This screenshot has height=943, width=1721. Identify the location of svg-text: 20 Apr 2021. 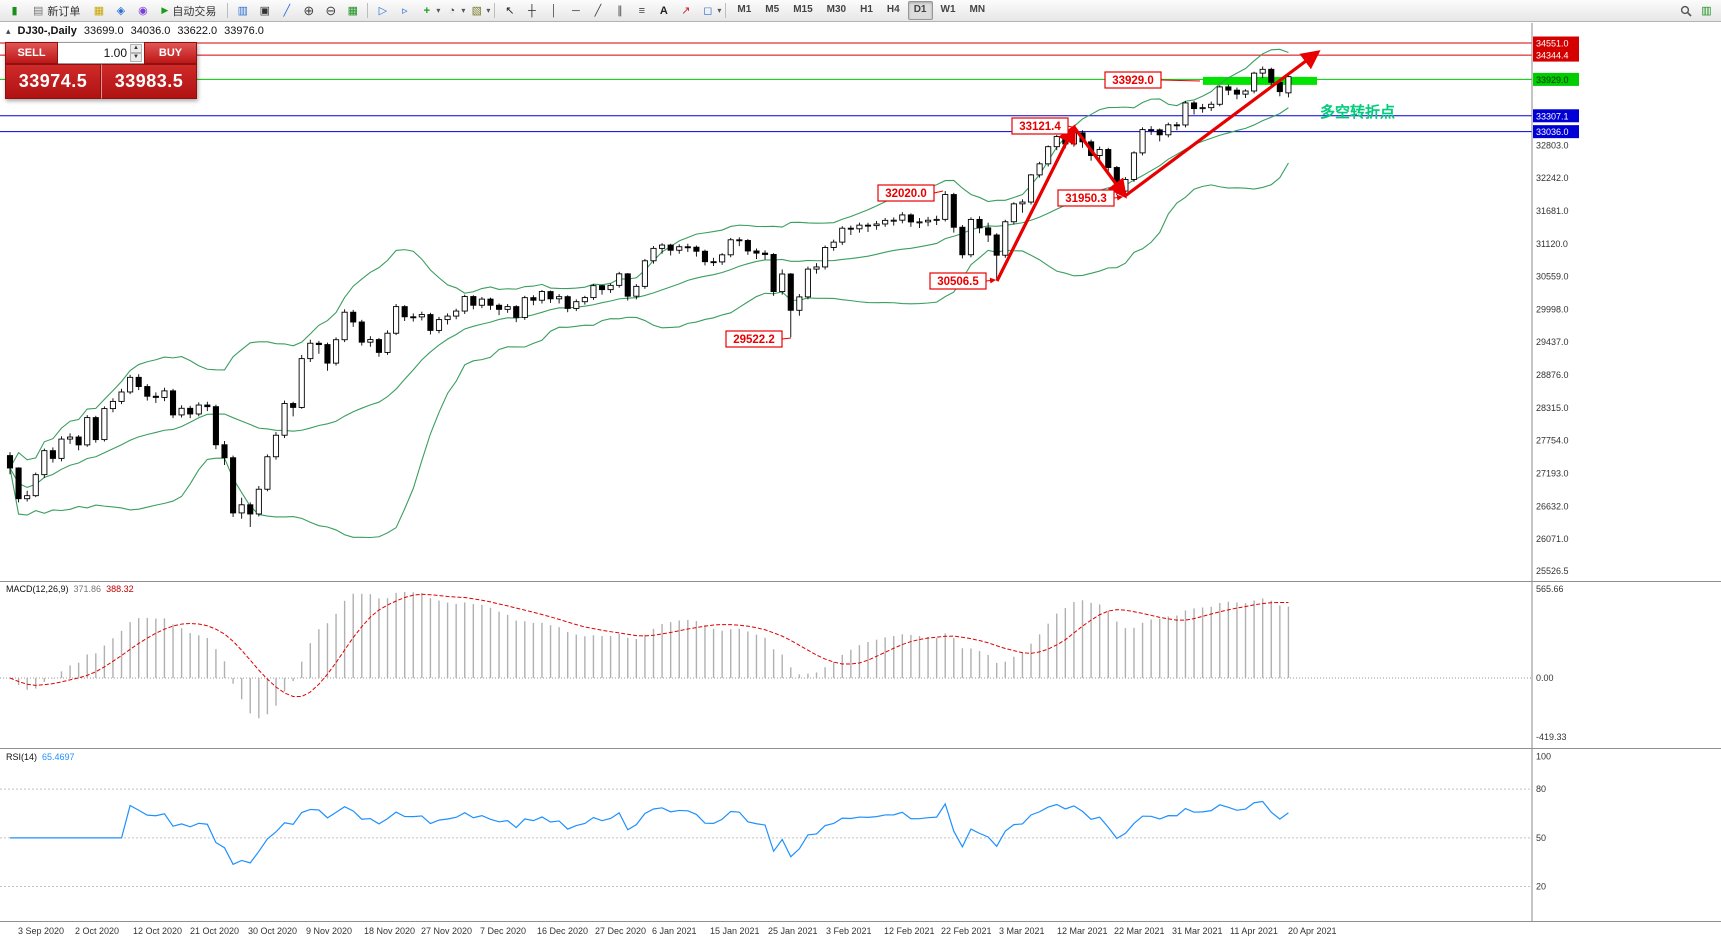
(1312, 931).